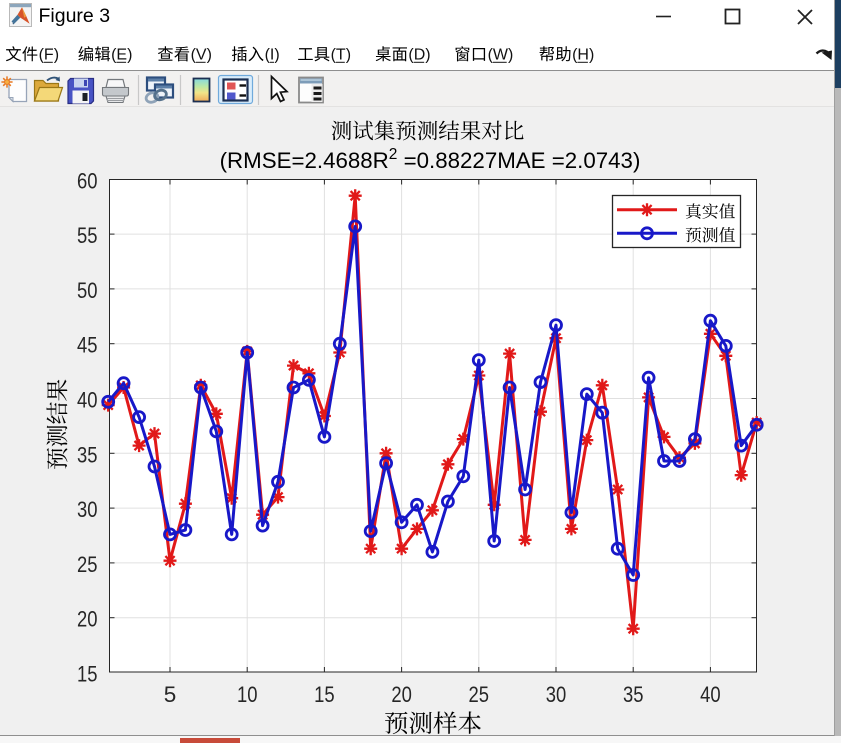 This screenshot has width=841, height=743. What do you see at coordinates (121, 55) in the screenshot?
I see `svg-text: (E)` at bounding box center [121, 55].